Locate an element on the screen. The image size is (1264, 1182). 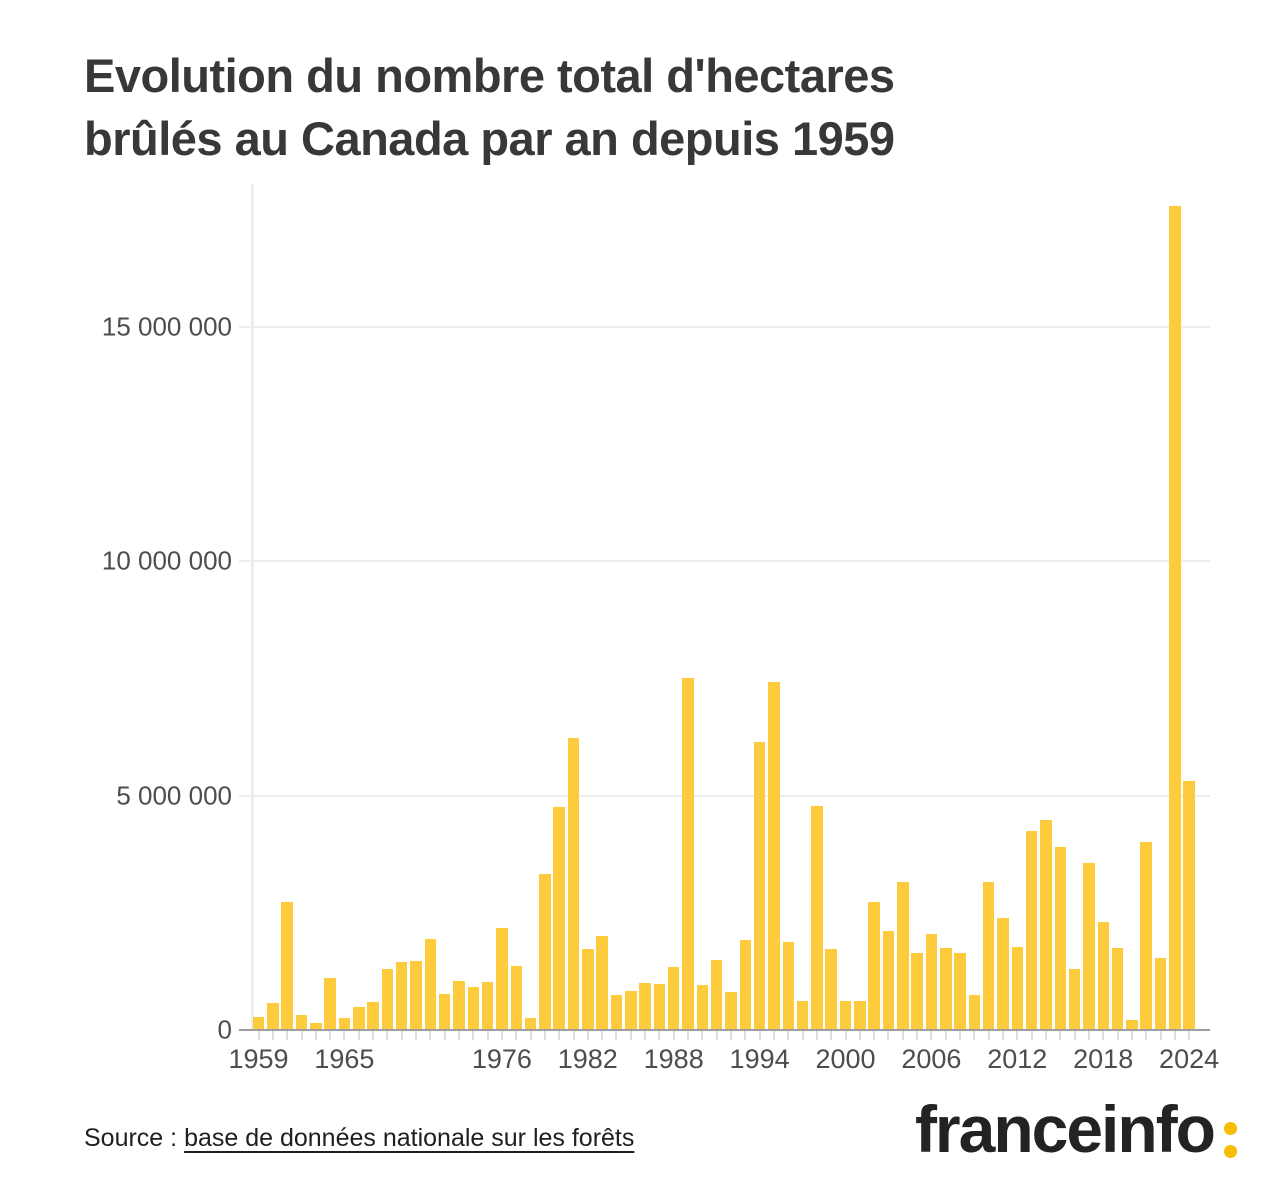
bar-1989 is located at coordinates (688, 853).